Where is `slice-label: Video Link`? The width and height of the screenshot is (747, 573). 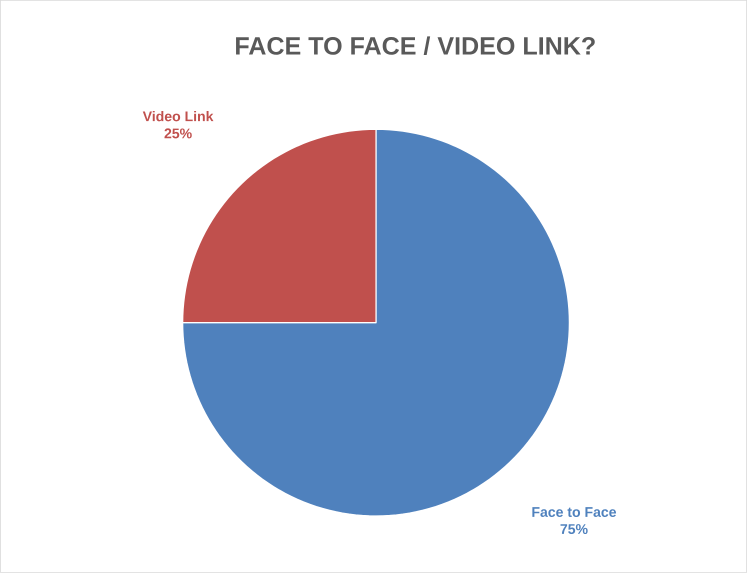 slice-label: Video Link is located at coordinates (178, 116).